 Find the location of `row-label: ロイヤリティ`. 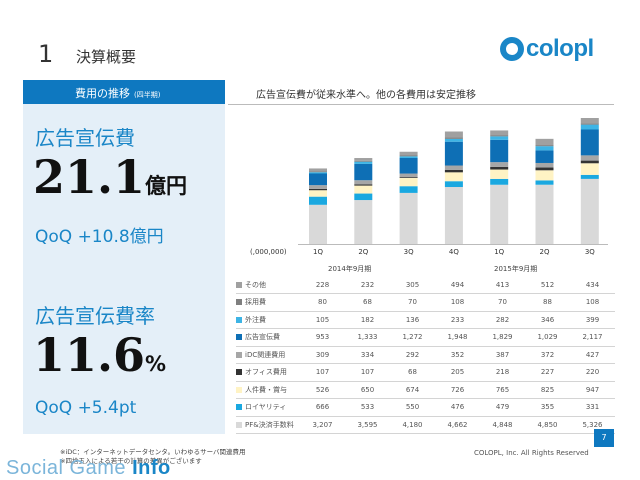

row-label: ロイヤリティ is located at coordinates (268, 407).